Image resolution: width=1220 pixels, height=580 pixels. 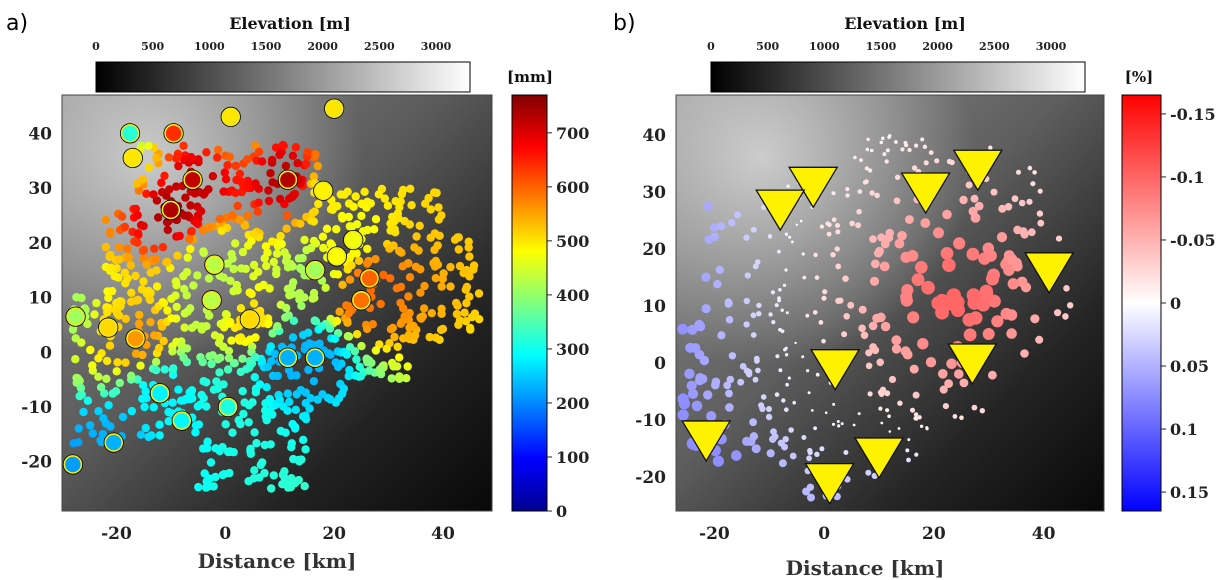 What do you see at coordinates (443, 534) in the screenshot?
I see `x-tick-label: 40` at bounding box center [443, 534].